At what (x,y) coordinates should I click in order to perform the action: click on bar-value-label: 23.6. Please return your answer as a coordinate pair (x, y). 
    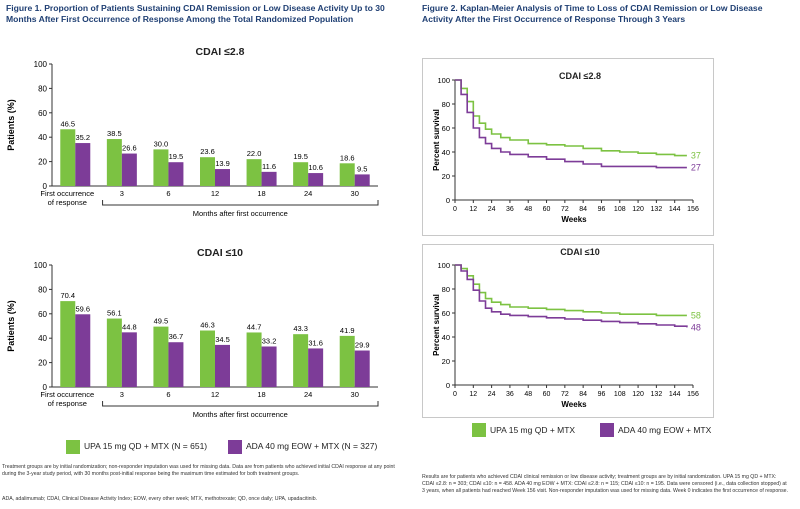
    Looking at the image, I should click on (207, 151).